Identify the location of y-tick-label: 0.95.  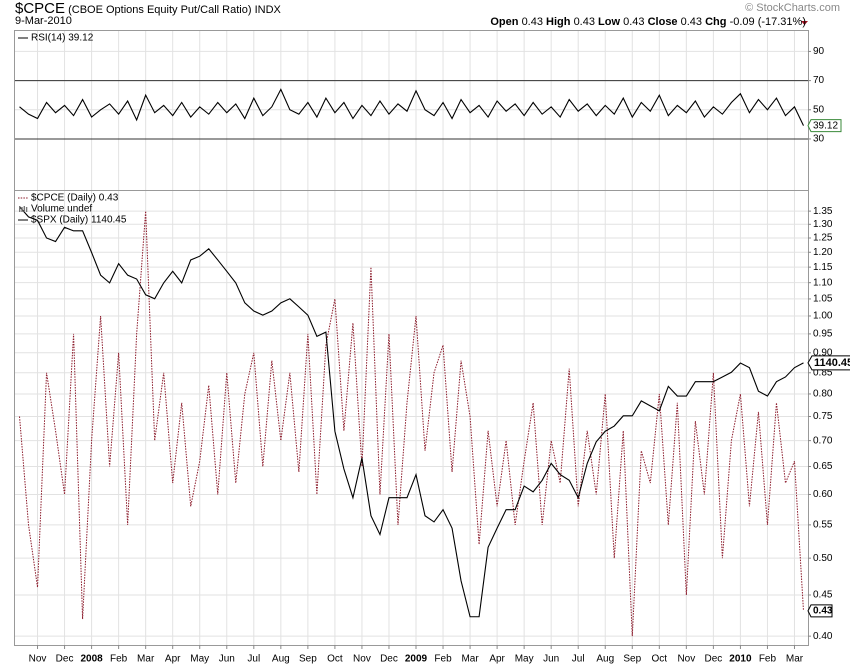
(823, 334).